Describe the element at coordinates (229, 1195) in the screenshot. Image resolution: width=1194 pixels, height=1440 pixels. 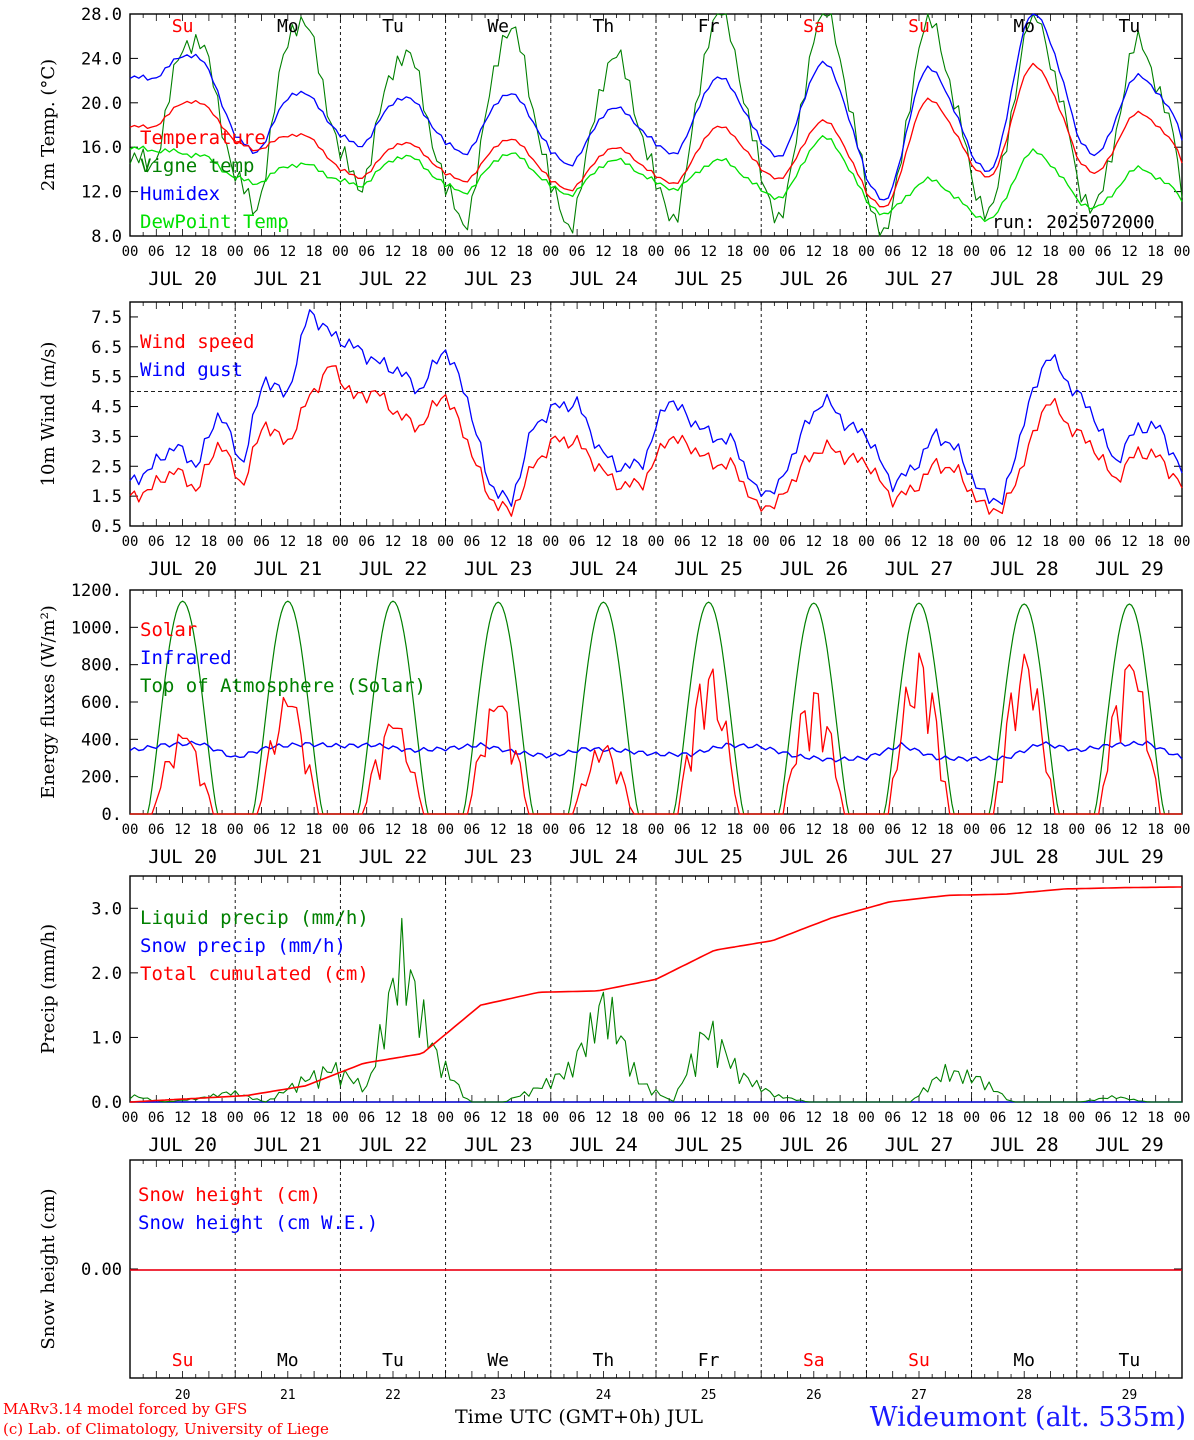
I see `legend-entry: Snow height (cm)` at that location.